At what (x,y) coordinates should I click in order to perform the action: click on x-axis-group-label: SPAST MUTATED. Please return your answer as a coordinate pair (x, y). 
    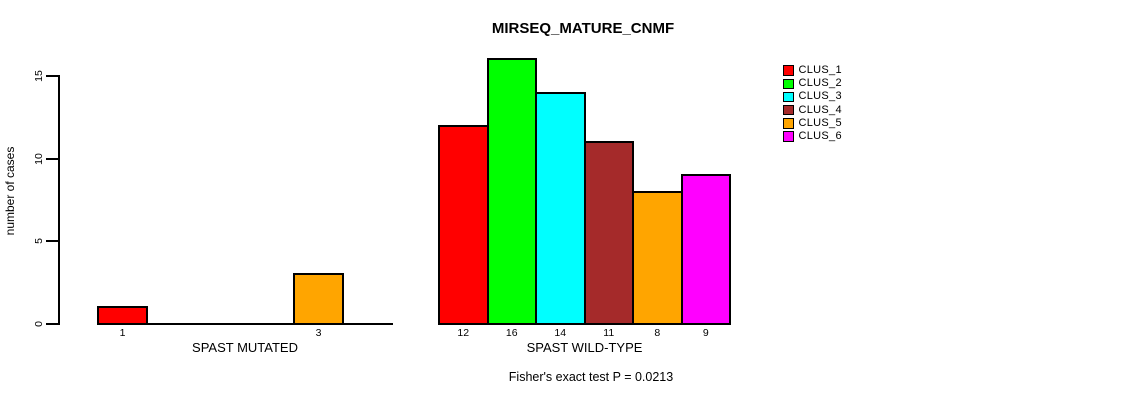
    Looking at the image, I should click on (245, 347).